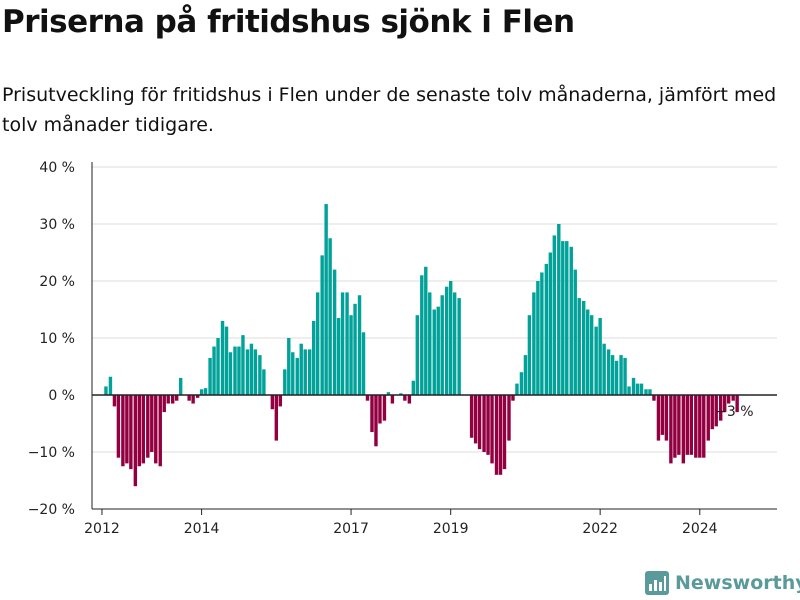 The height and width of the screenshot is (600, 800). What do you see at coordinates (57, 282) in the screenshot?
I see `y-tick-label: 20 %` at bounding box center [57, 282].